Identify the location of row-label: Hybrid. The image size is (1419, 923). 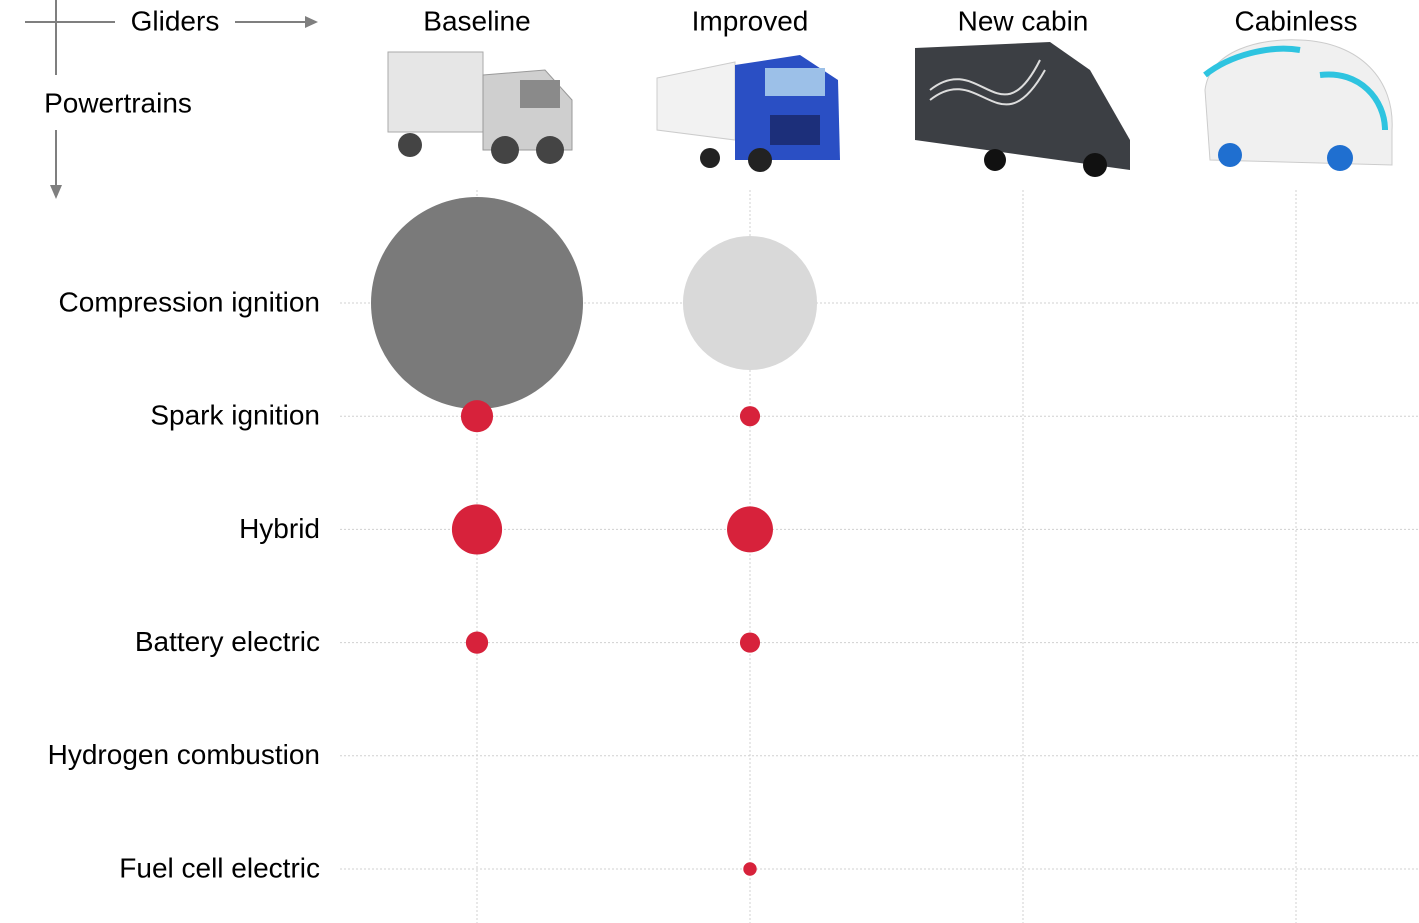
(279, 528).